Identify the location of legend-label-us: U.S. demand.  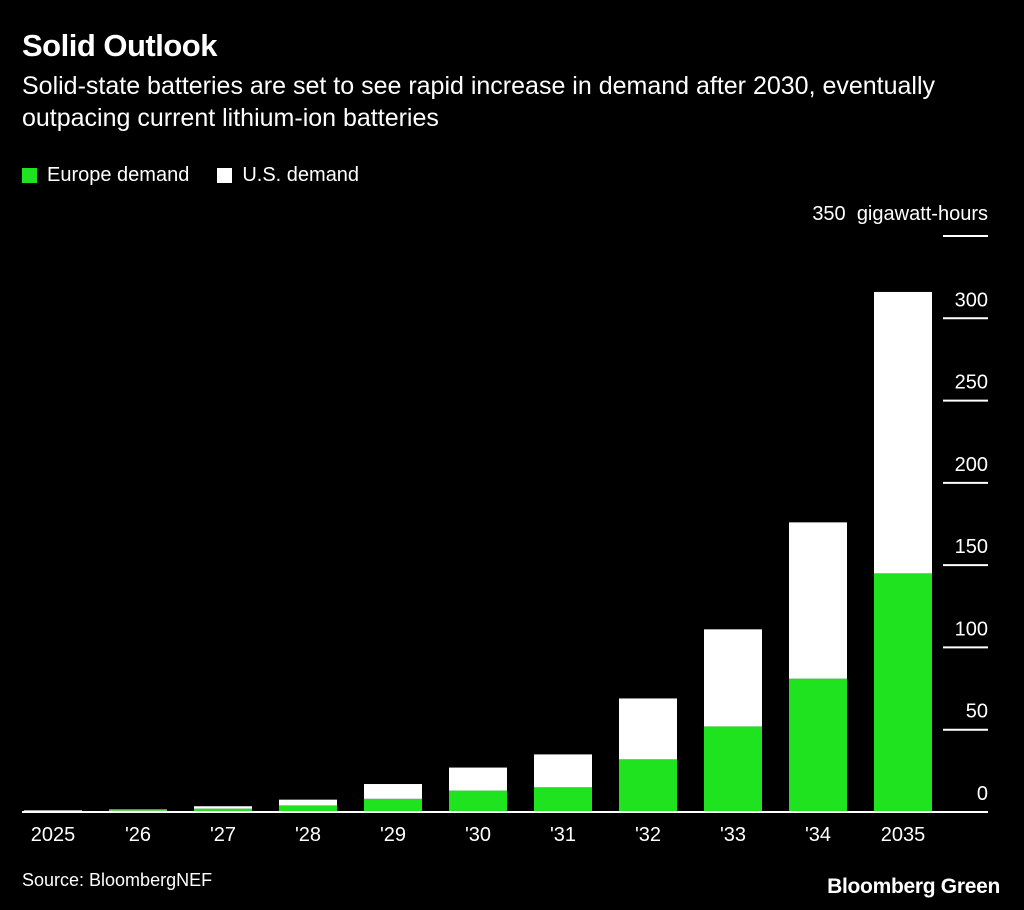
(301, 175).